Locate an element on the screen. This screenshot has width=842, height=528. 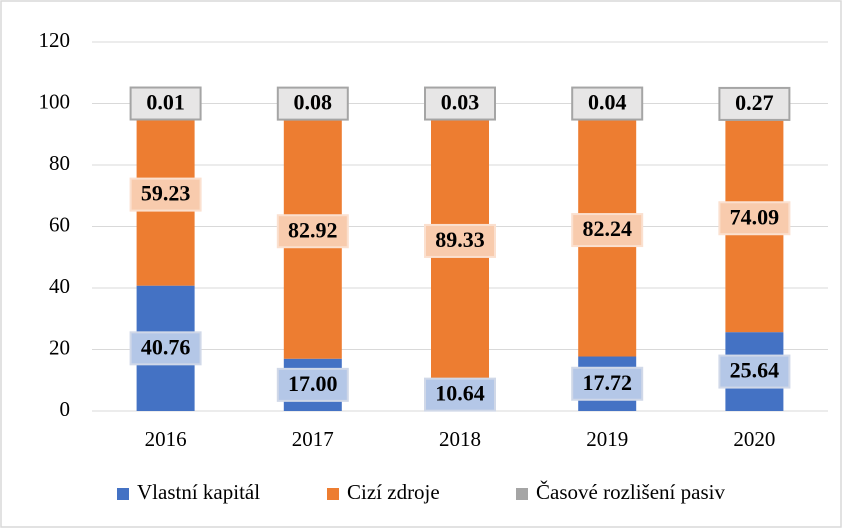
x-tick-label: 2019 is located at coordinates (607, 439).